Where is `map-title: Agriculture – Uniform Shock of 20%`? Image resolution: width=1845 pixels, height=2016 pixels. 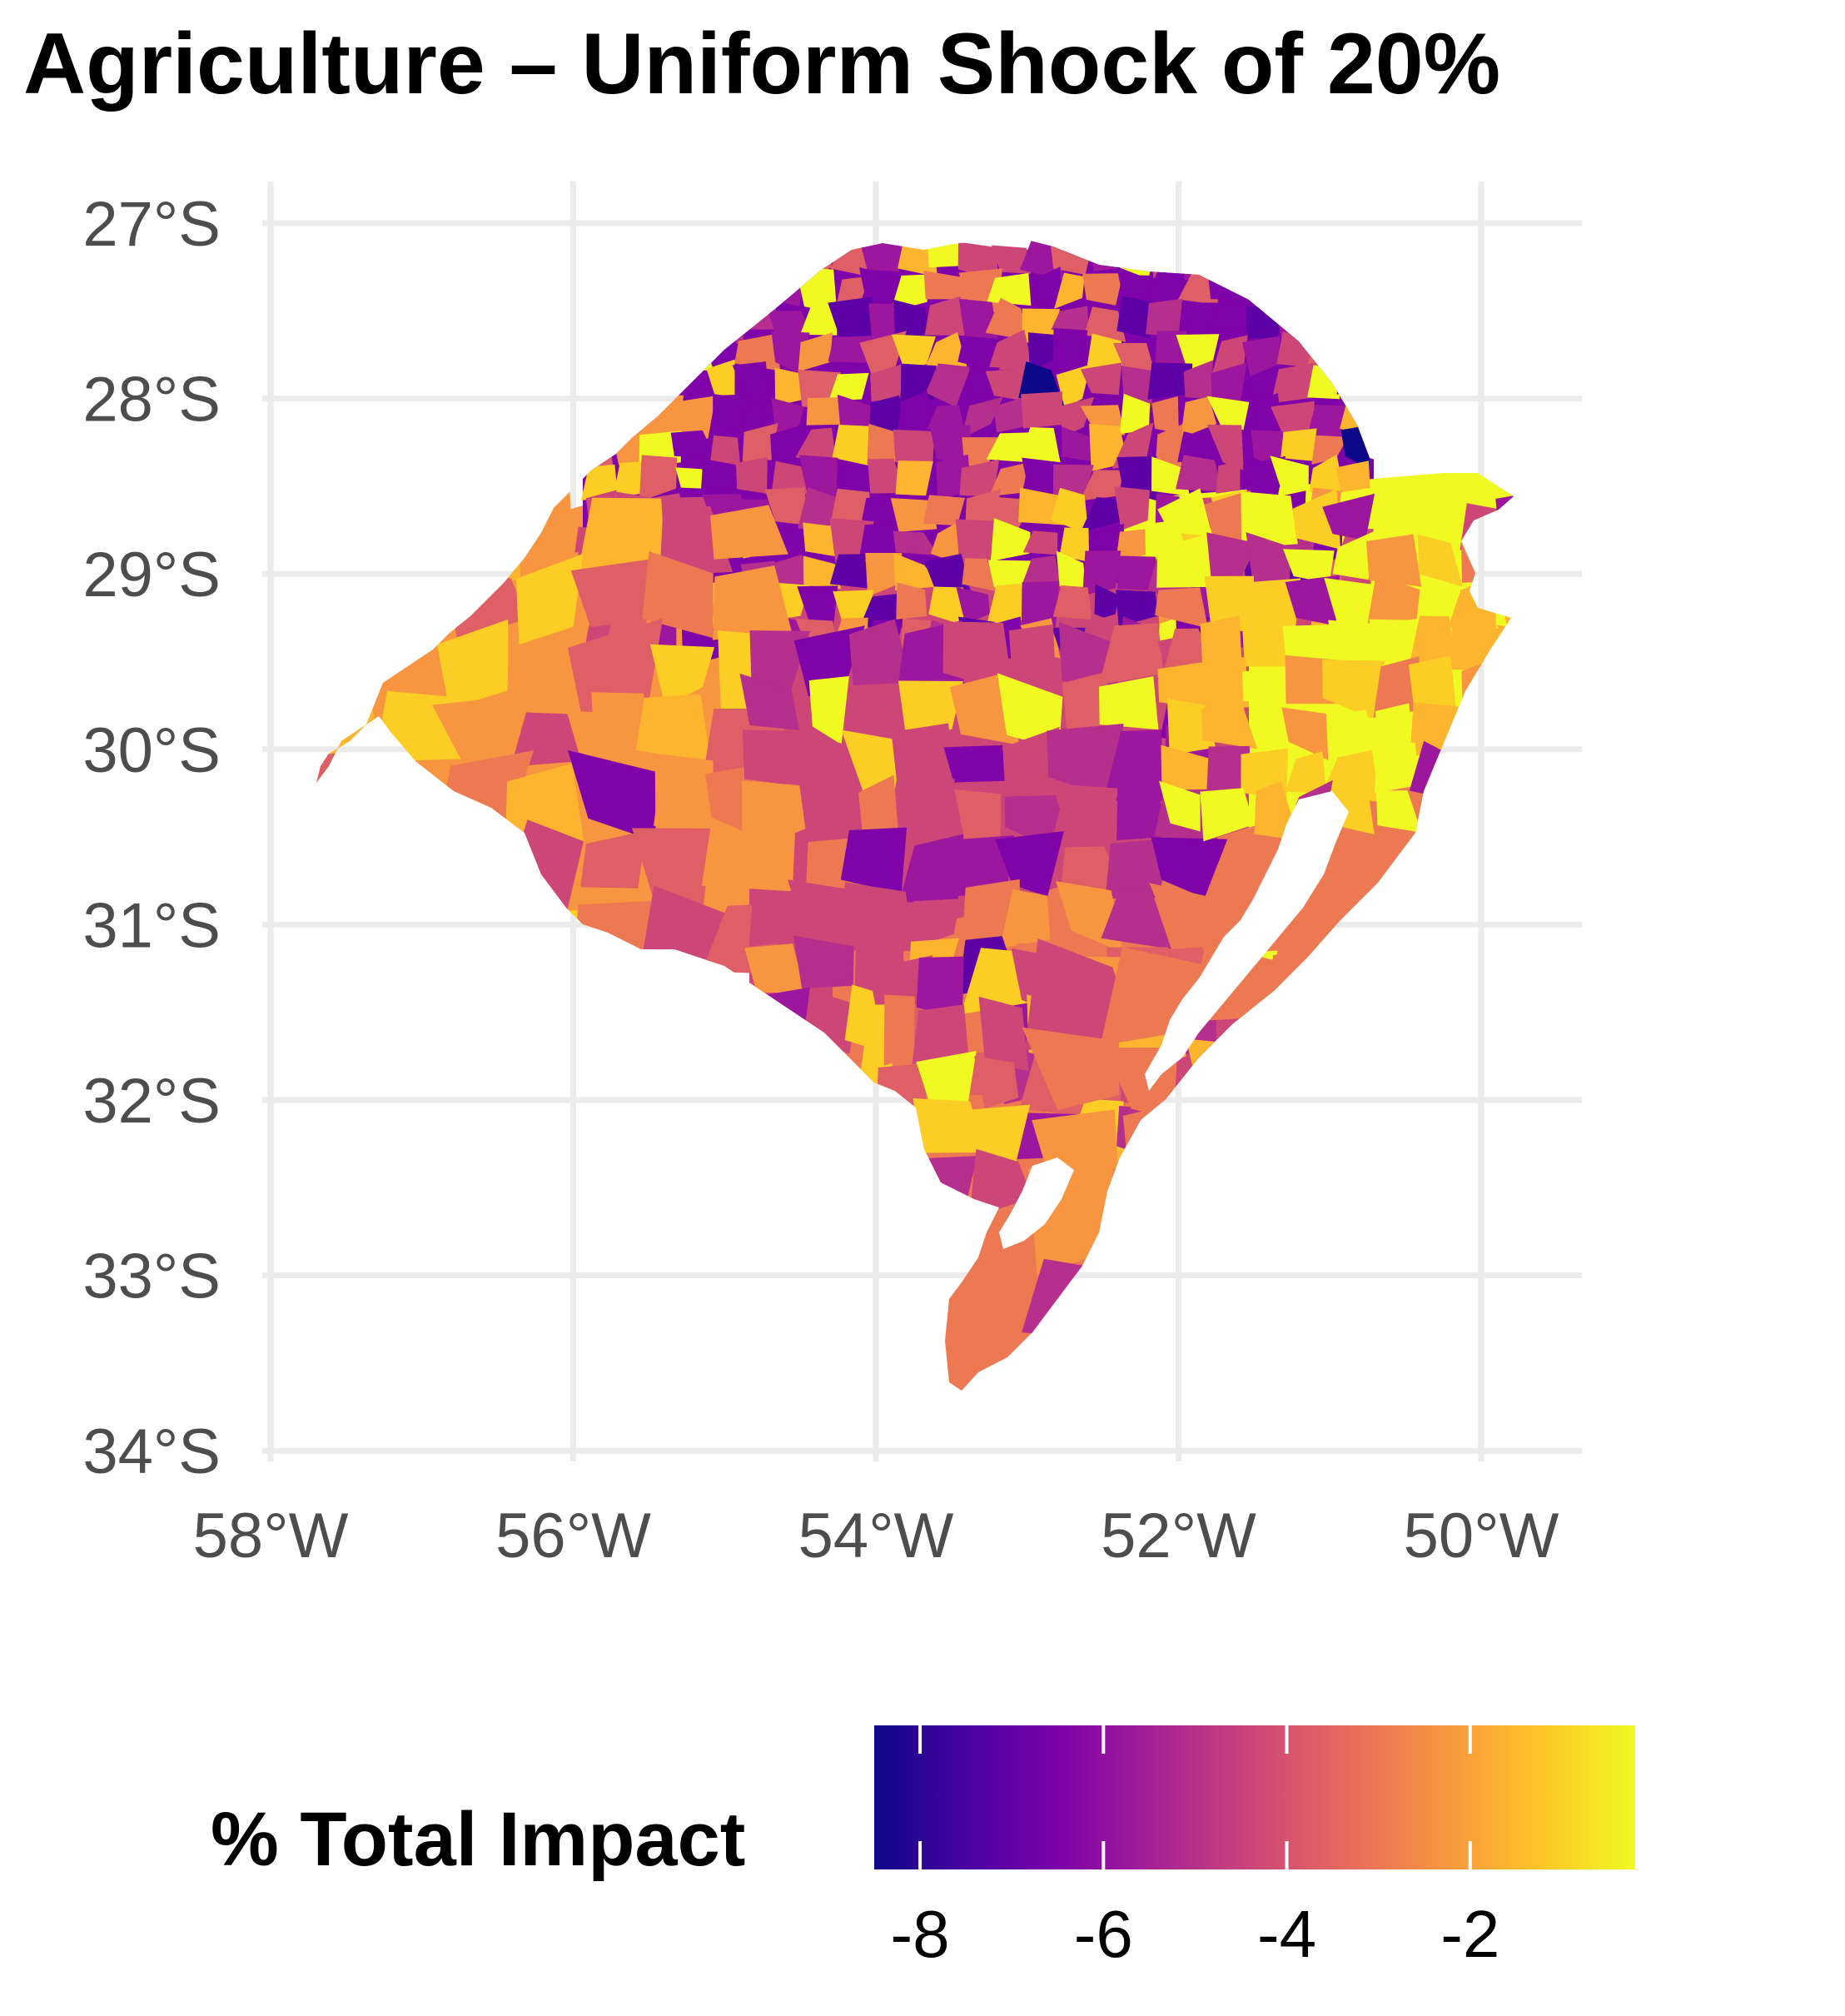
map-title: Agriculture – Uniform Shock of 20% is located at coordinates (762, 64).